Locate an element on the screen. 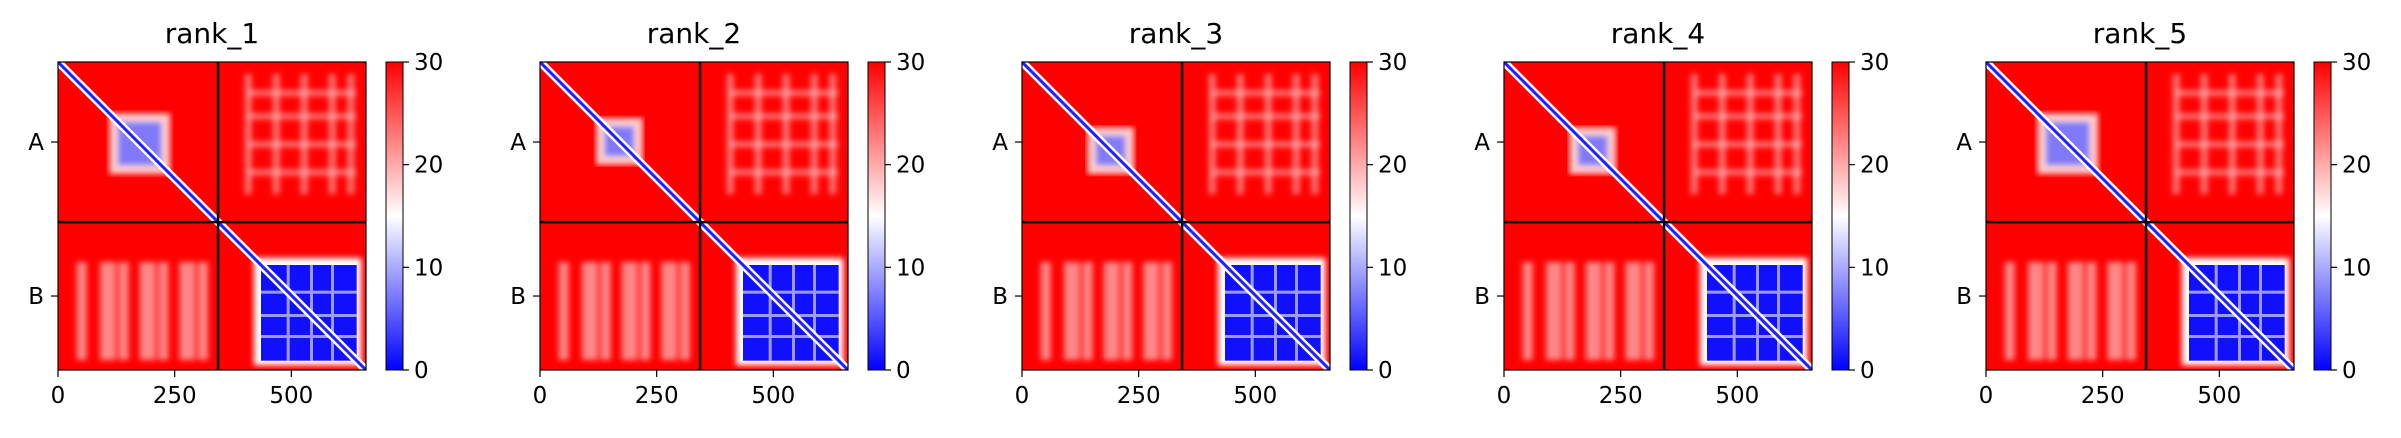 This screenshot has height=438, width=2401. panel-title: rank_2 is located at coordinates (694, 33).